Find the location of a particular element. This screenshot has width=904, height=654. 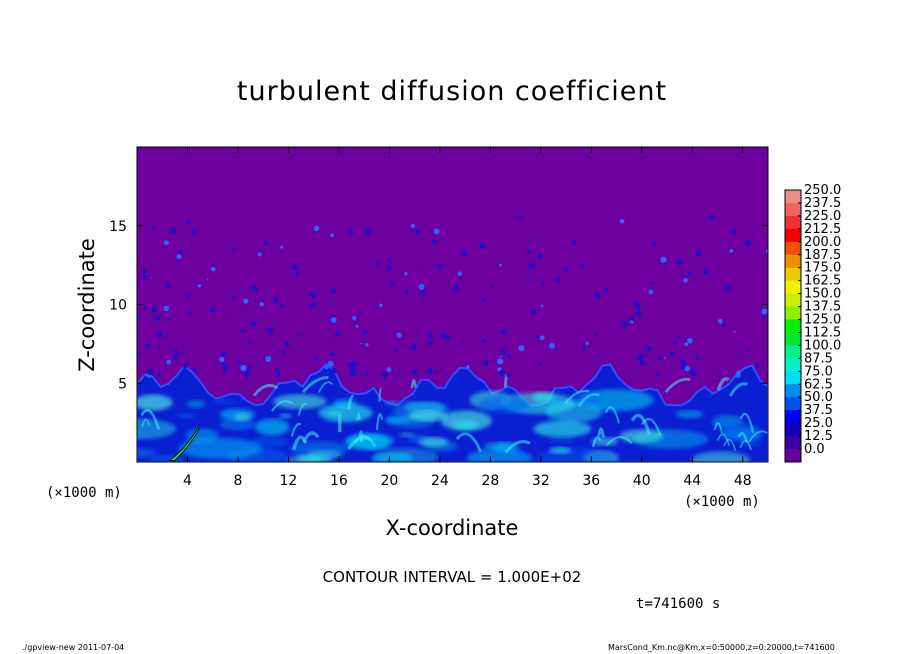

x-tick-label: 48 is located at coordinates (743, 481).